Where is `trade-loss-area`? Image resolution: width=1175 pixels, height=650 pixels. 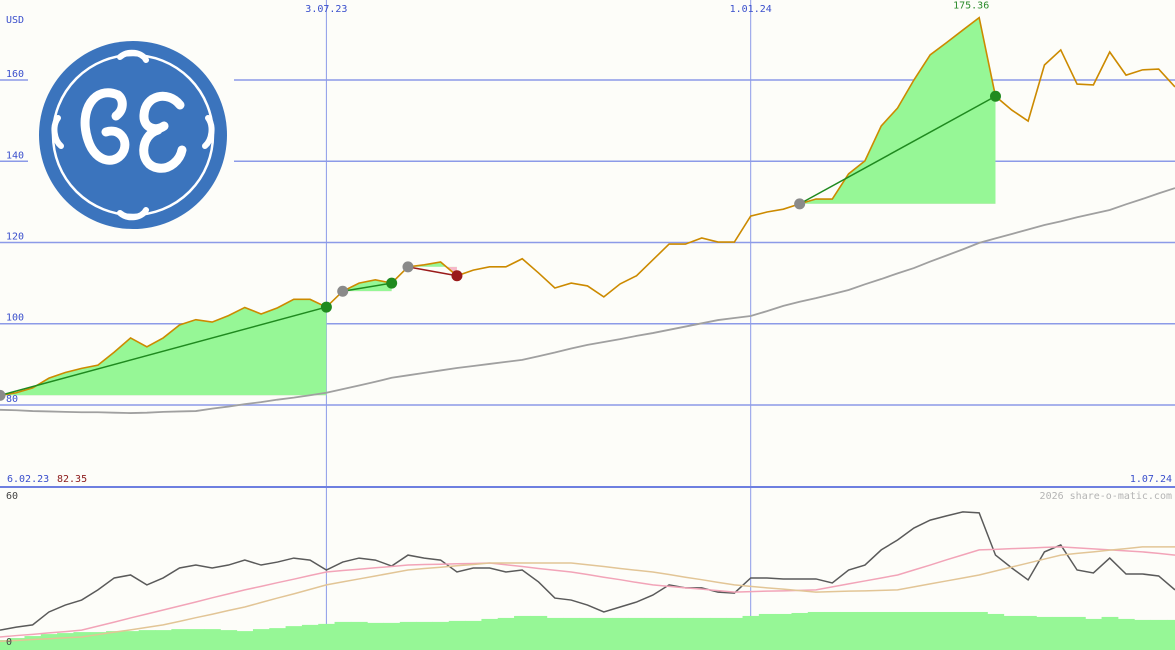 trade-loss-area is located at coordinates (432, 271).